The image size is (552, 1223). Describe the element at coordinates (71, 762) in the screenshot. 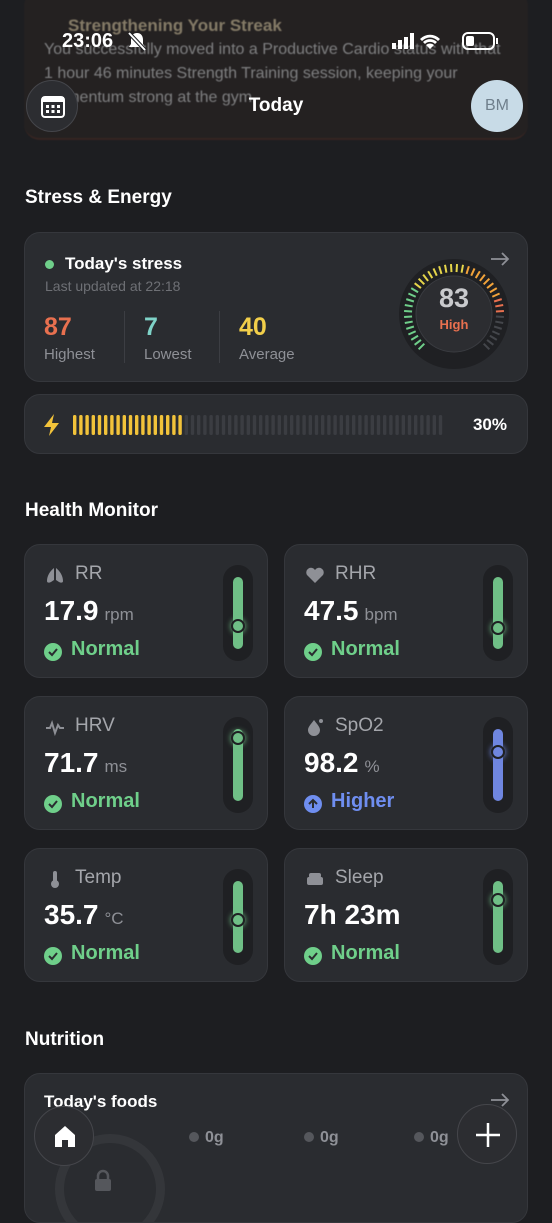

I see `value: 71.7` at that location.